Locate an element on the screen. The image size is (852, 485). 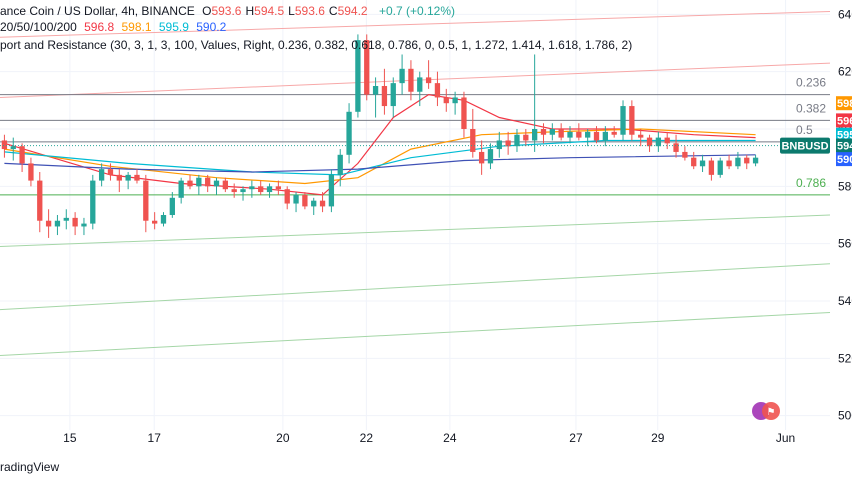
ma100-value: 595.9 is located at coordinates (173, 27).